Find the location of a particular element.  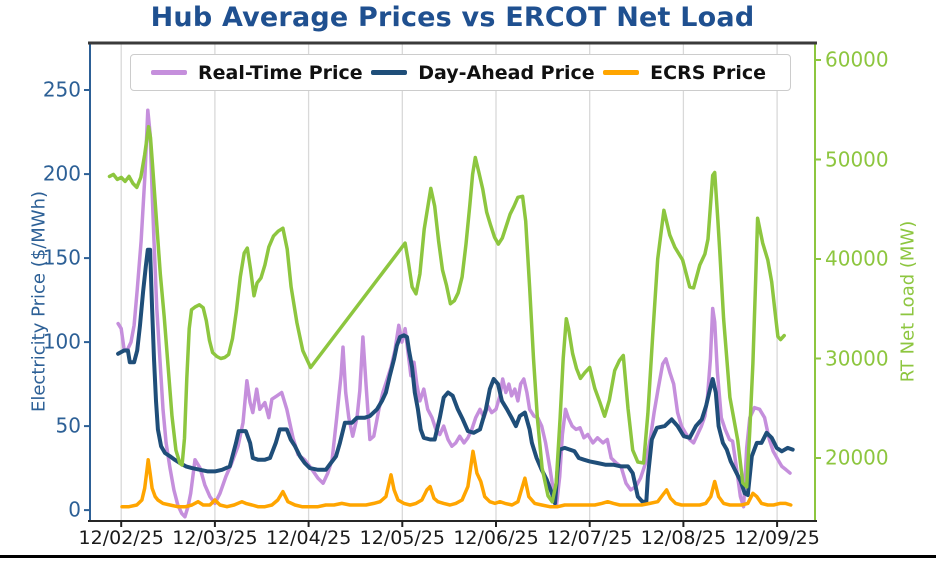

y-right-tick-label: 60000 is located at coordinates (857, 59).